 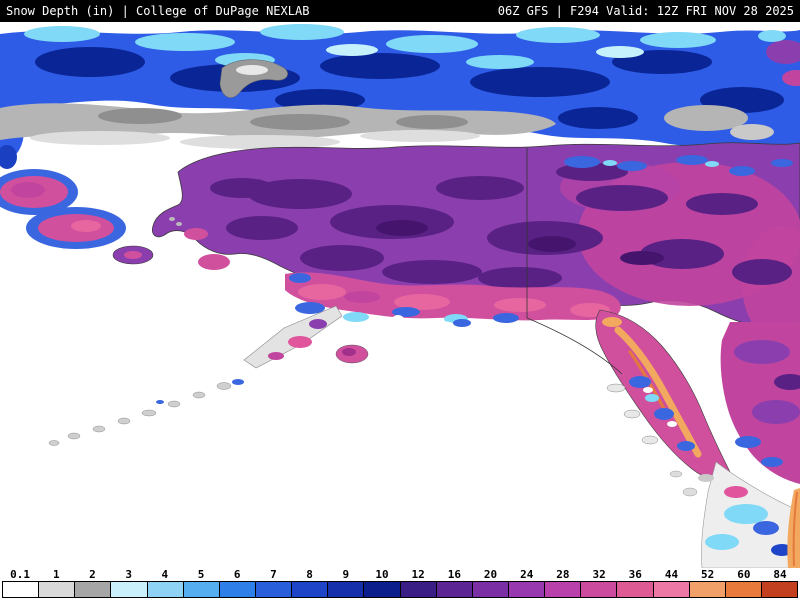 I want to click on colorbar-tick-label: 6, so click(x=237, y=574).